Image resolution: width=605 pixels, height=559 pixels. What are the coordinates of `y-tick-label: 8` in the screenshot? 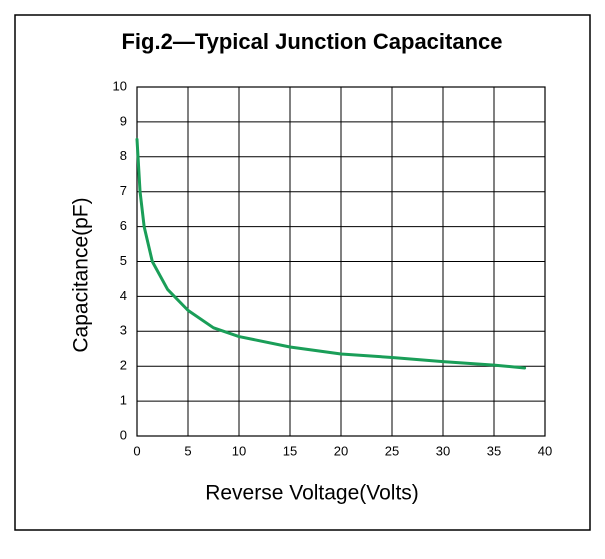 It's located at (123, 155).